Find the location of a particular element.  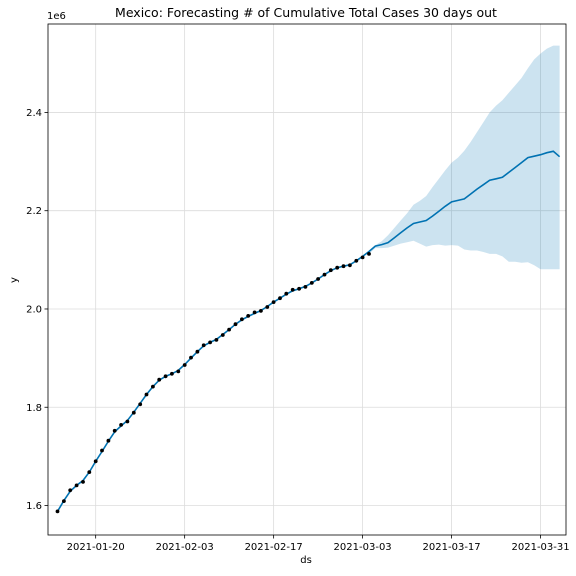

y-axis-label: y is located at coordinates (14, 280).